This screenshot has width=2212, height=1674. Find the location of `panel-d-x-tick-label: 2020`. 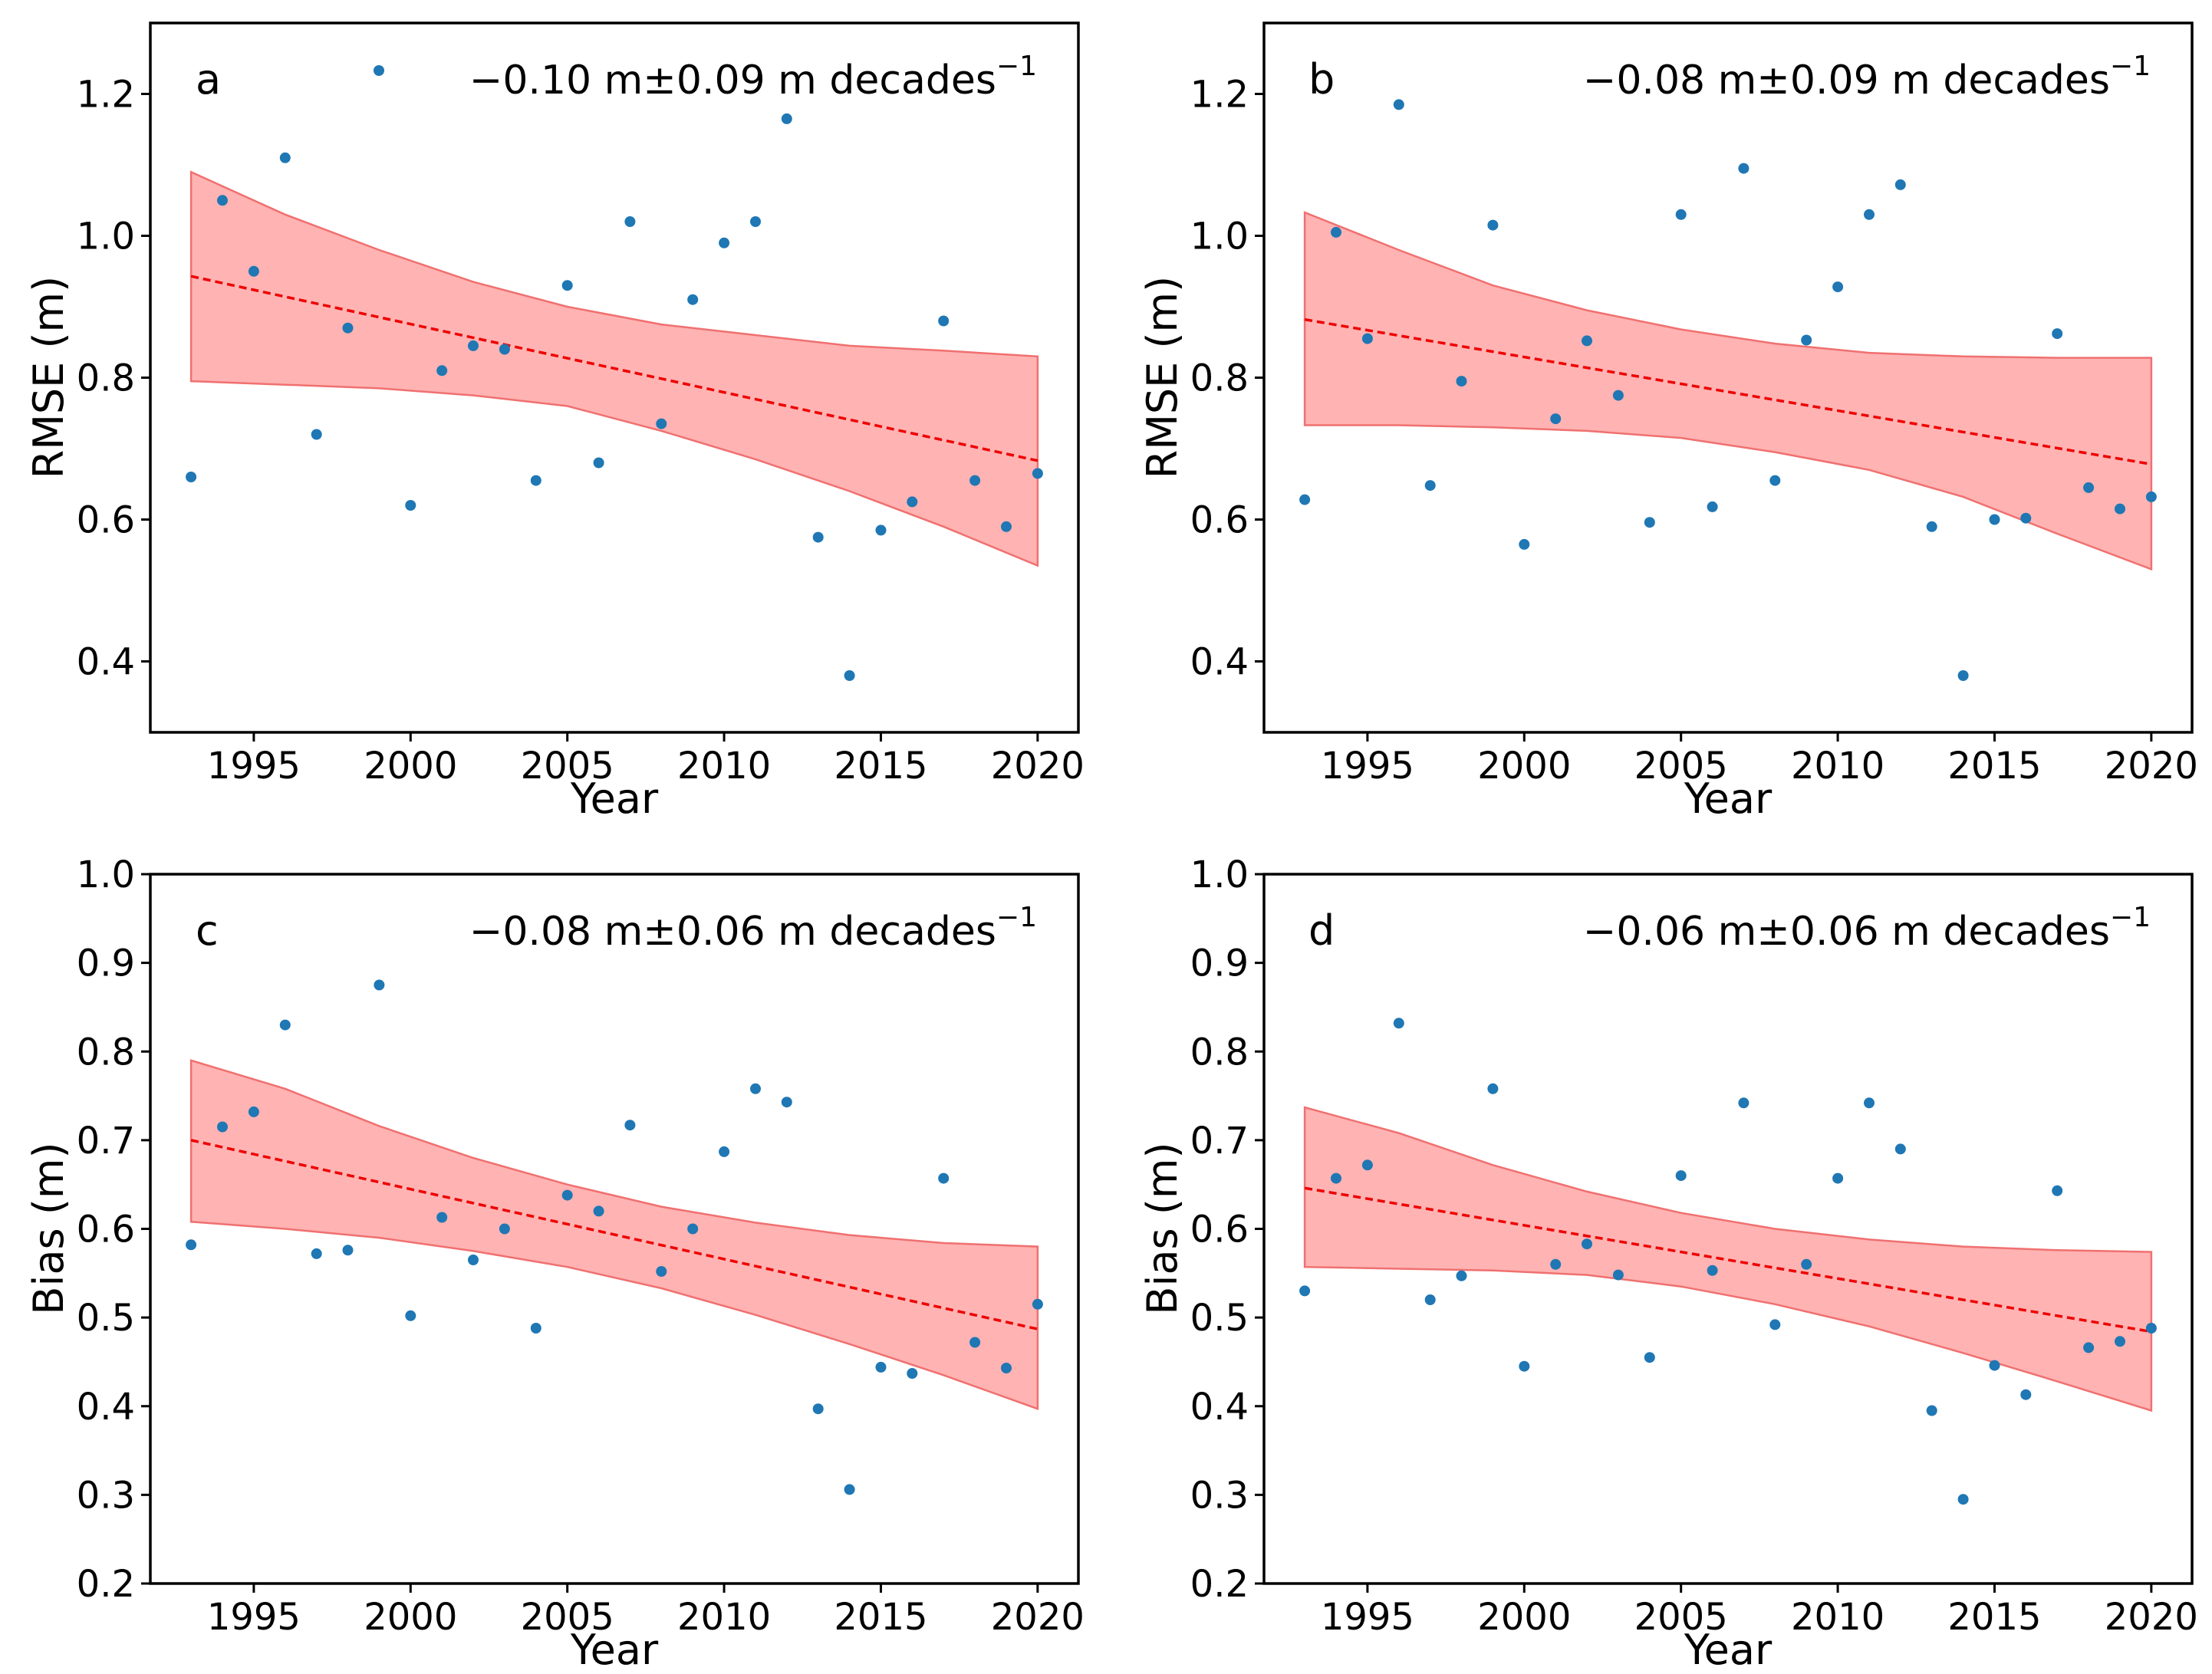

panel-d-x-tick-label: 2020 is located at coordinates (2151, 1617).